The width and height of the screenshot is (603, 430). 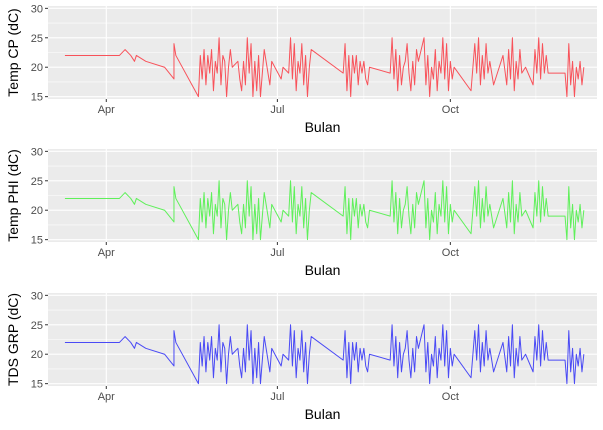 What do you see at coordinates (13, 195) in the screenshot?
I see `y-axis-title: Temp PHI (dC)` at bounding box center [13, 195].